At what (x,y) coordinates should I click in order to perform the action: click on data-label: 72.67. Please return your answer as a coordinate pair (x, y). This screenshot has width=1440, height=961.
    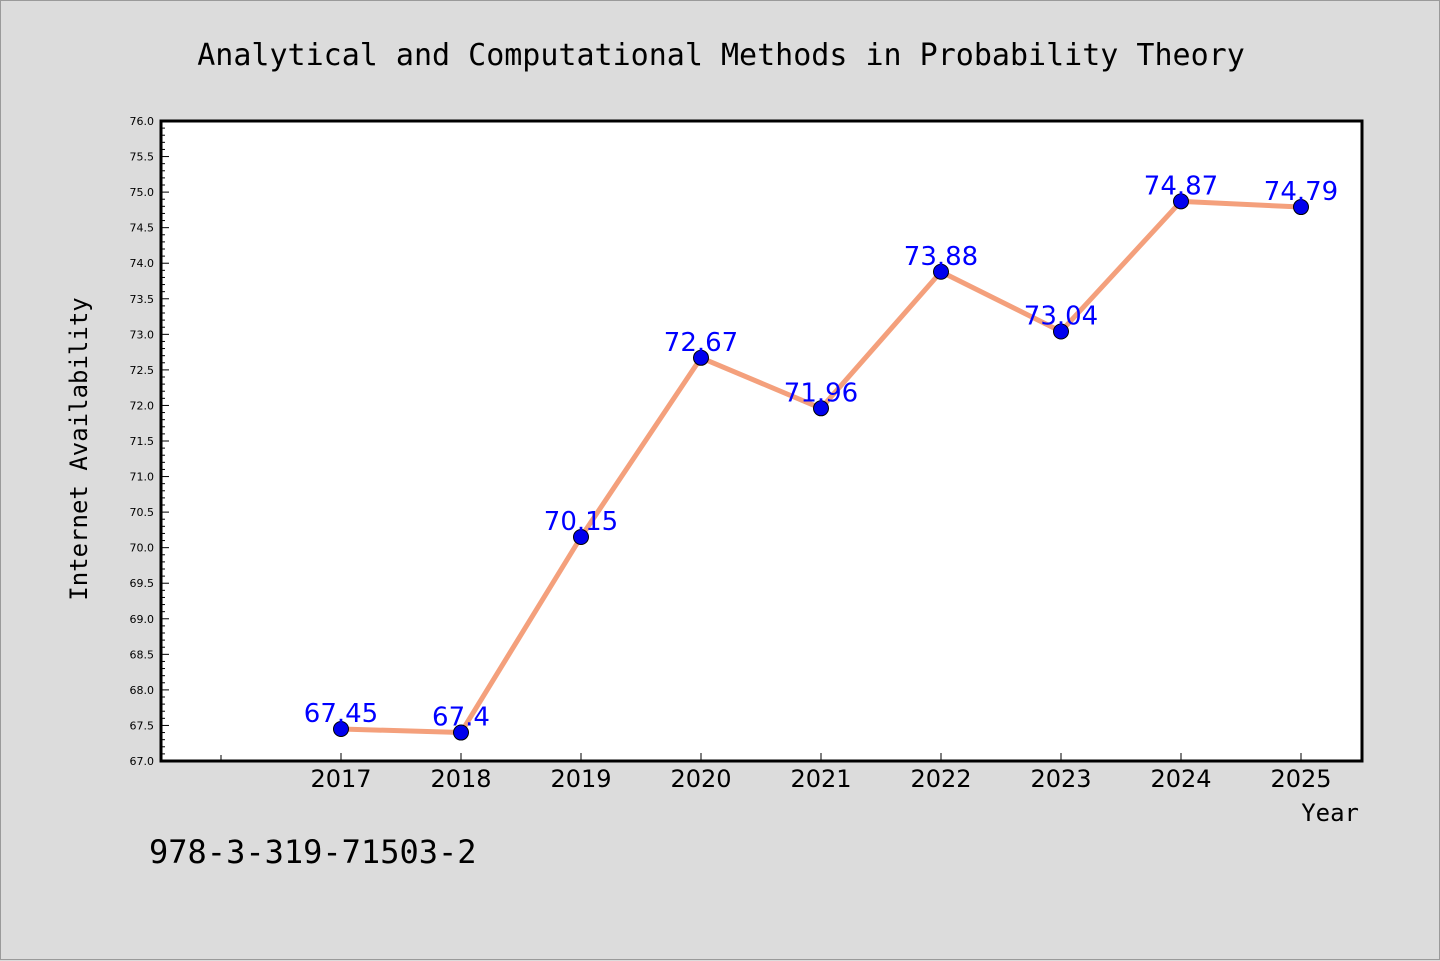
    Looking at the image, I should click on (701, 343).